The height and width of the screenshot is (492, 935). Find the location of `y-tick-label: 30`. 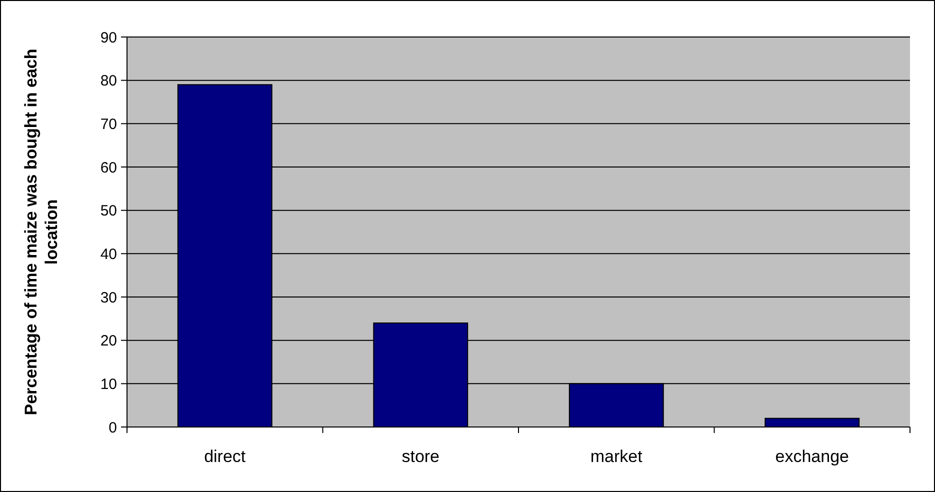

y-tick-label: 30 is located at coordinates (108, 297).